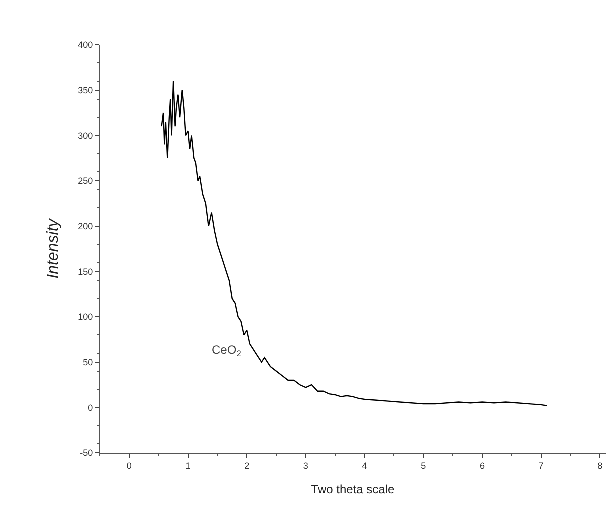  I want to click on y-tick-label: 350, so click(86, 90).